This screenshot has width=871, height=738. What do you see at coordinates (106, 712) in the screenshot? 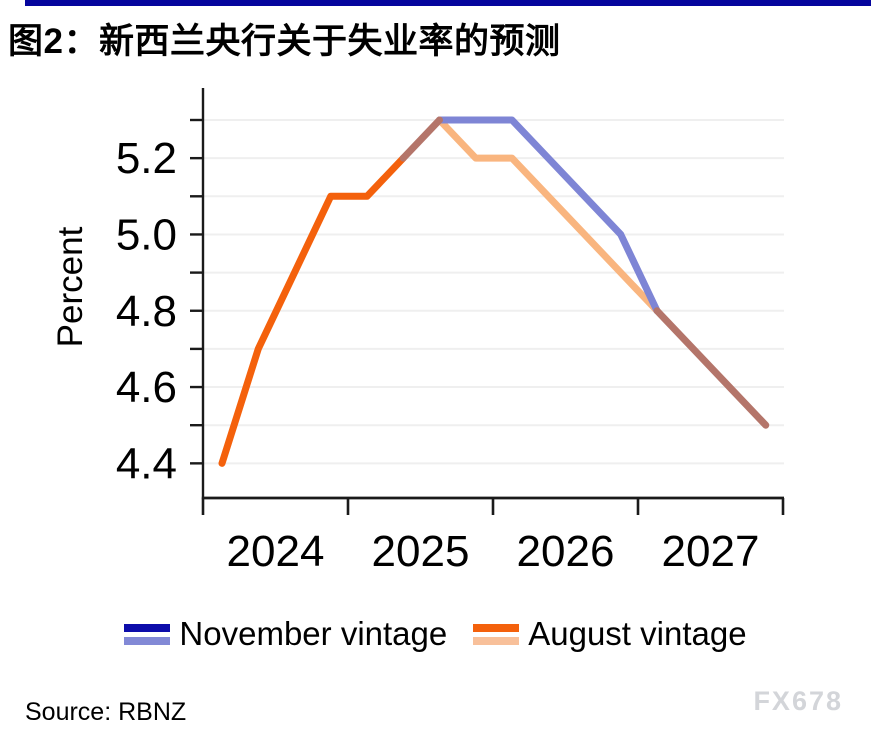
I see `source-text: Source: RBNZ` at bounding box center [106, 712].